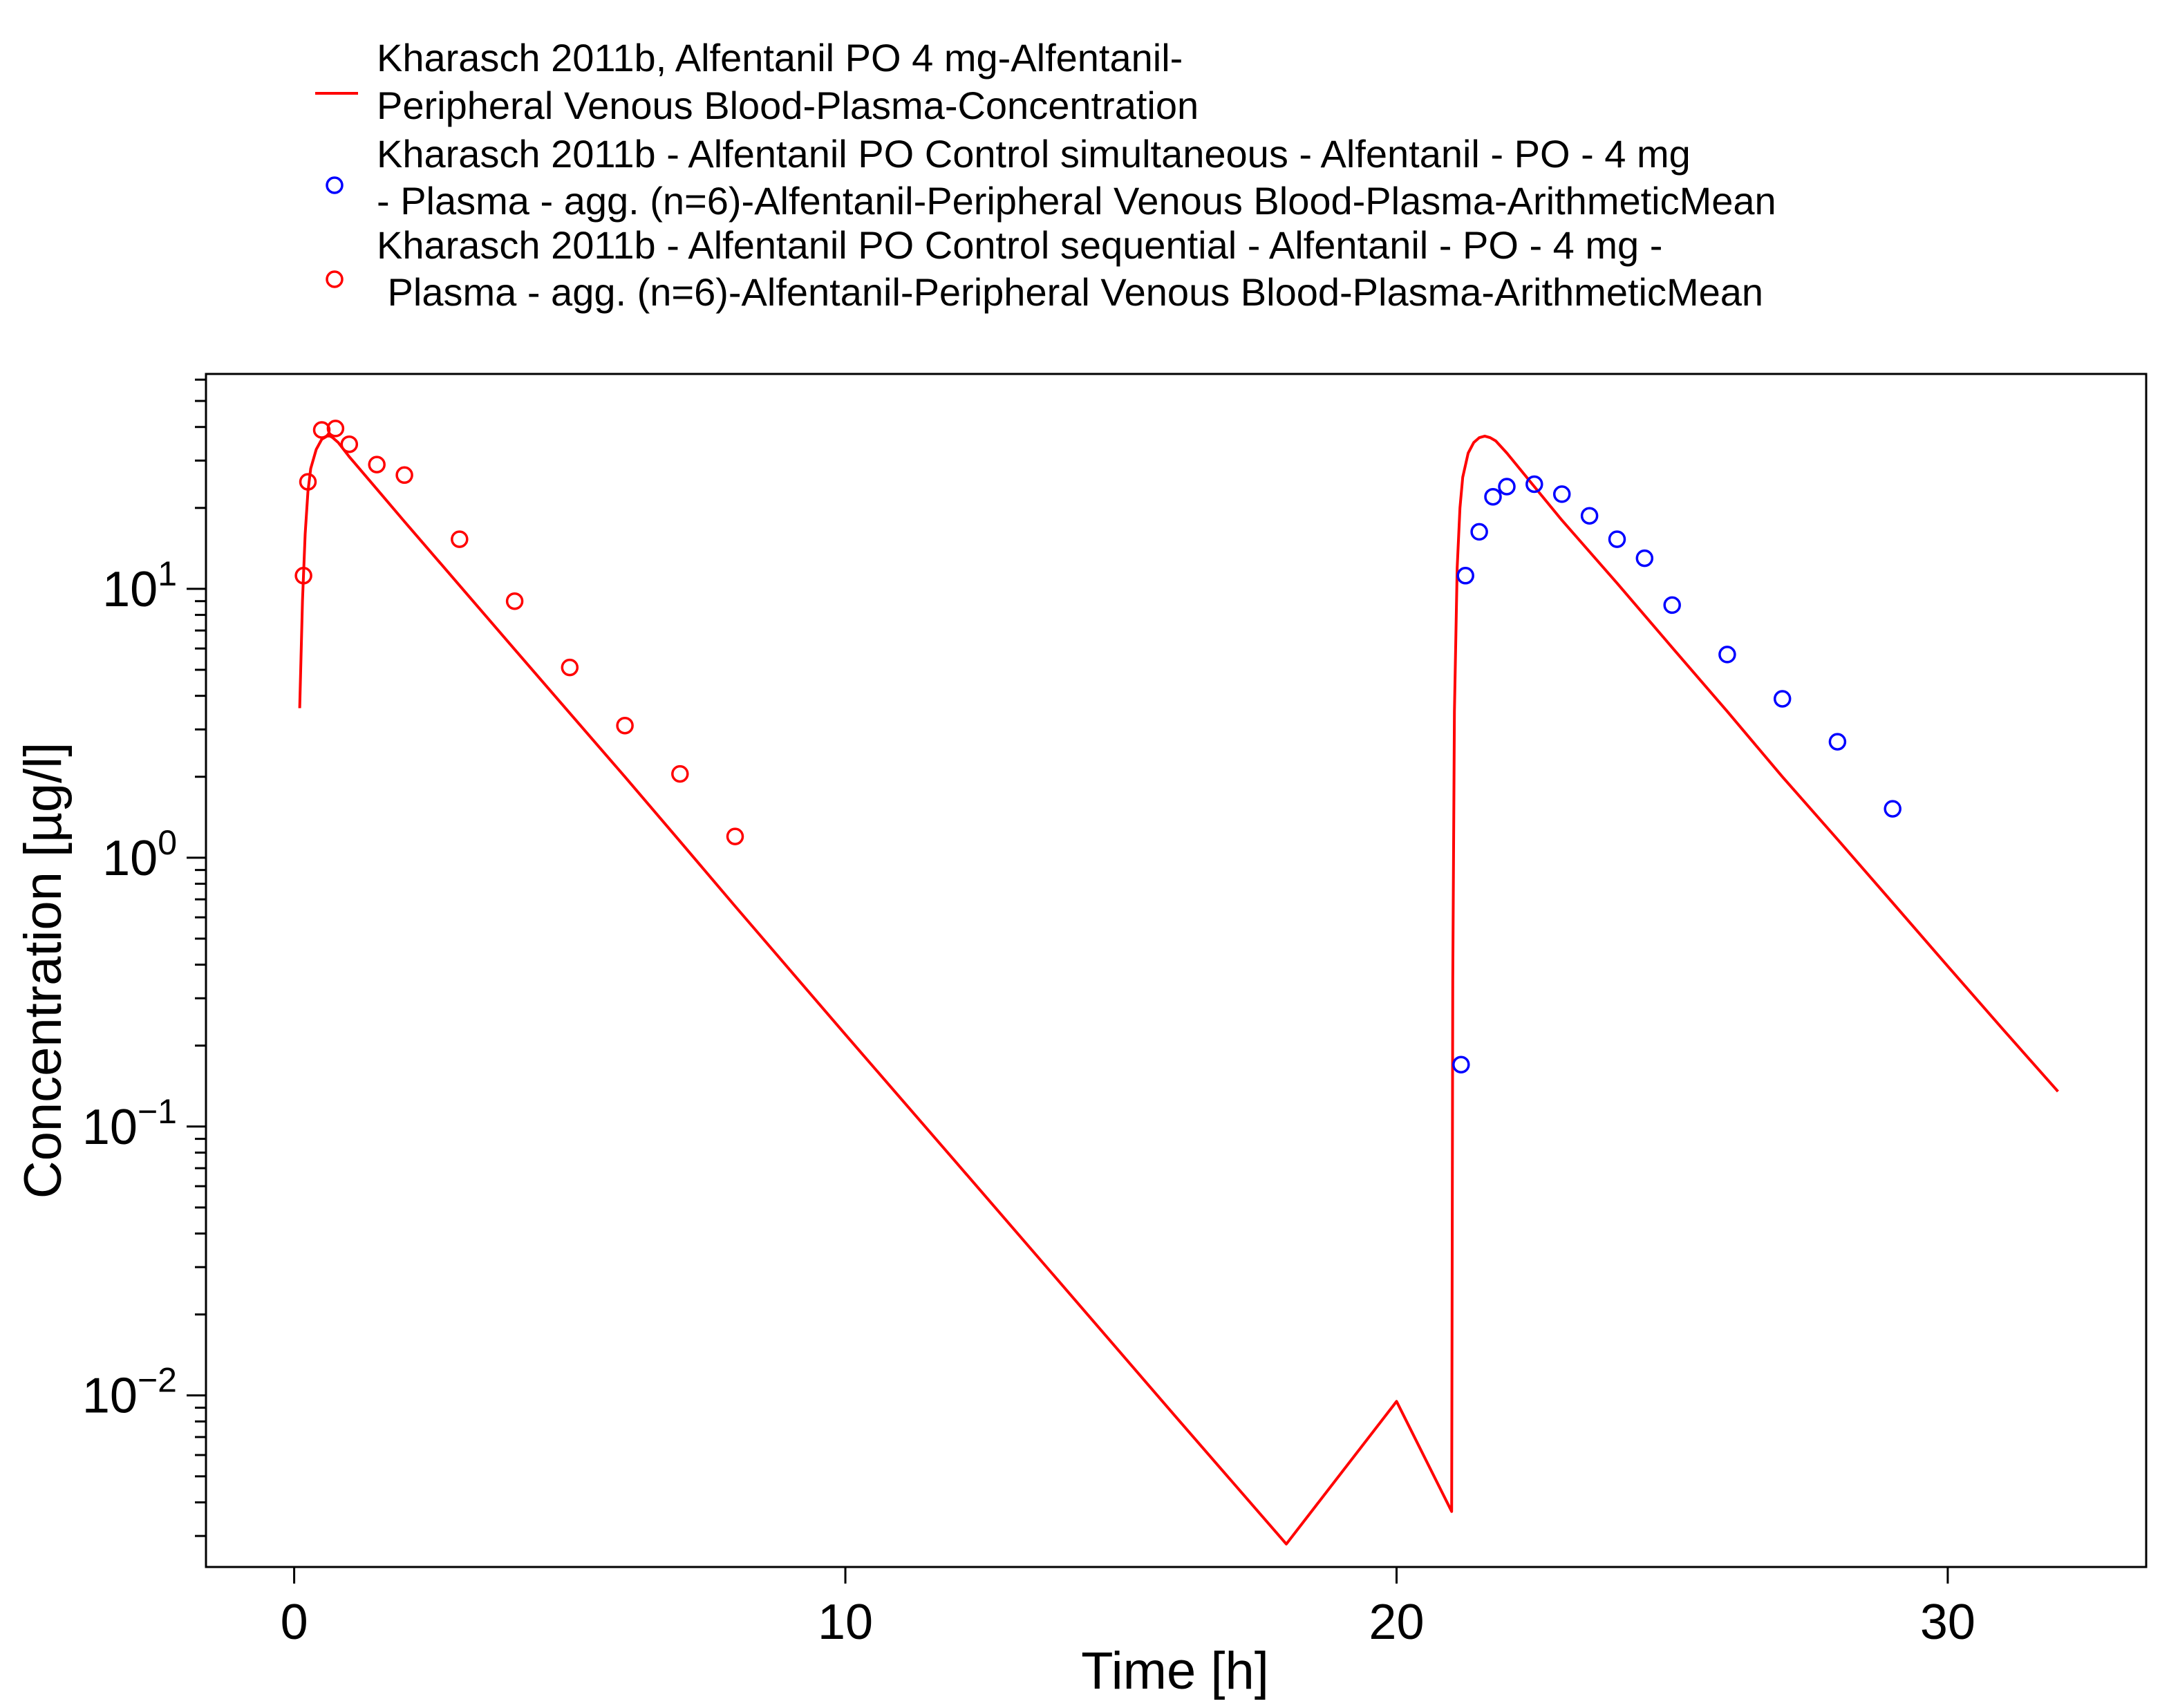  What do you see at coordinates (1128, 1608) in the screenshot?
I see `x-axis: 0 10 20 30` at bounding box center [1128, 1608].